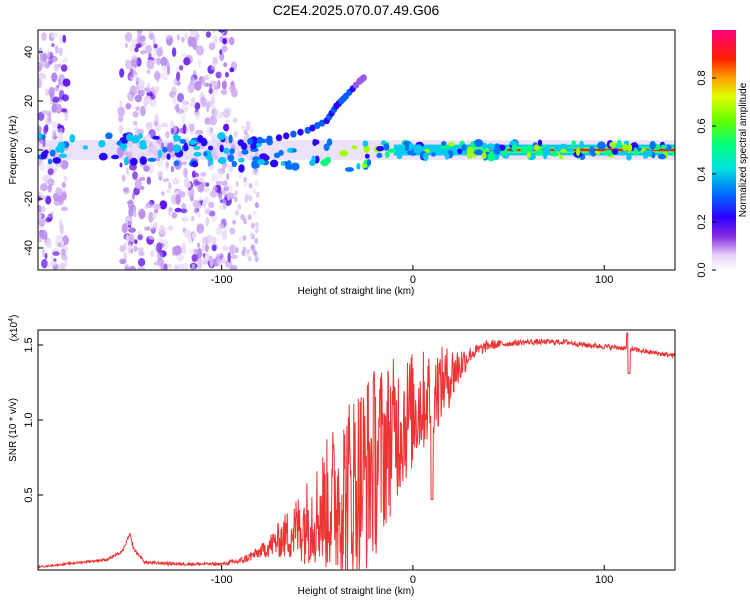 The image size is (750, 600). Describe the element at coordinates (702, 269) in the screenshot. I see `colorbar-tick-label: 0.0` at that location.